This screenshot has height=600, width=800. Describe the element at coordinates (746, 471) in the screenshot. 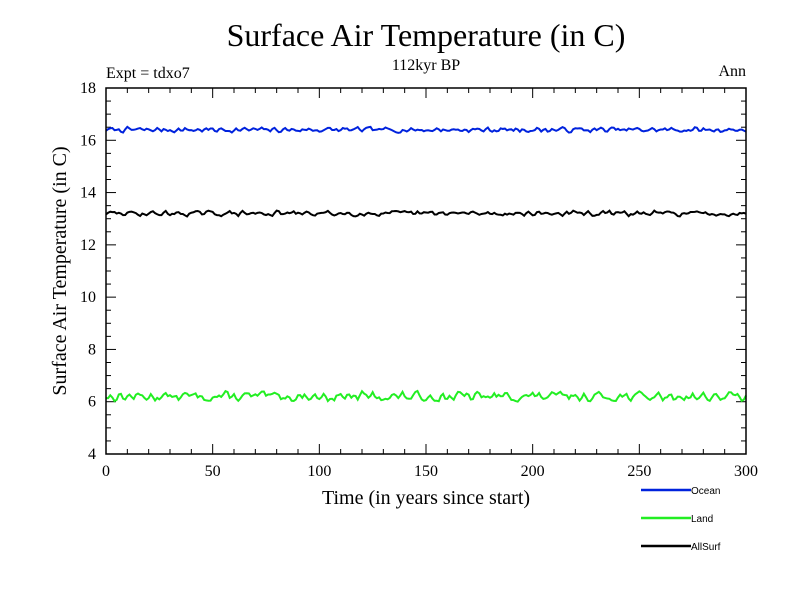

I see `x-tick-label: 300` at that location.